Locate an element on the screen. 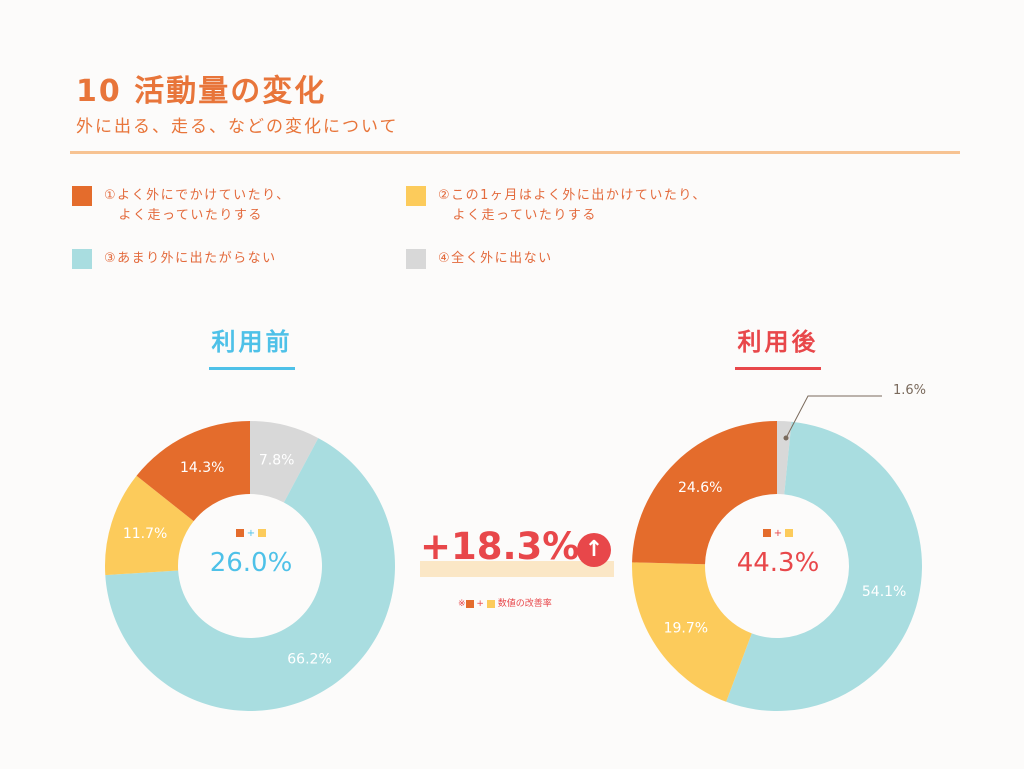 This screenshot has width=1024, height=769. donut-title-after-underline is located at coordinates (778, 368).